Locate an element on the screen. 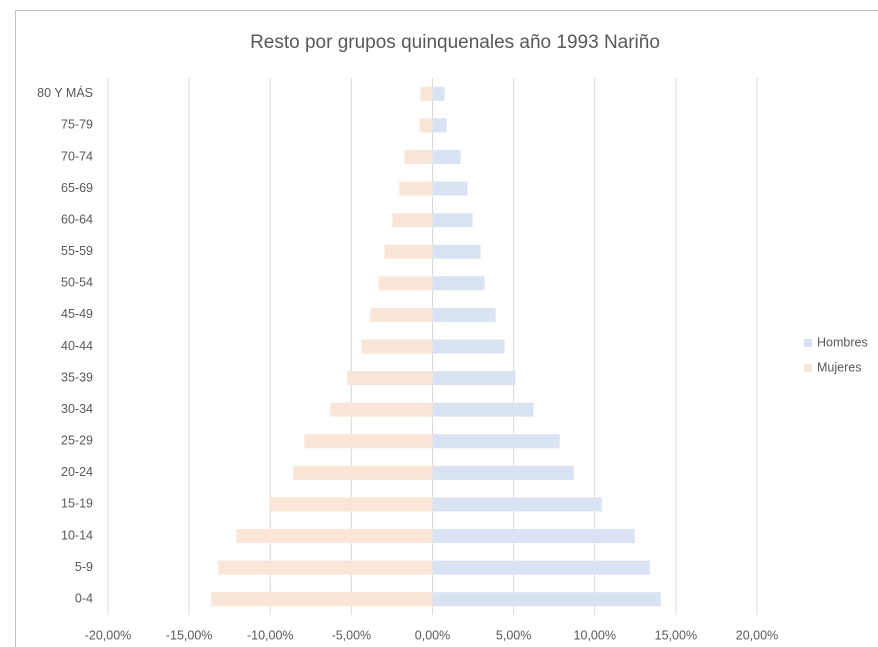 Image resolution: width=878 pixels, height=647 pixels. y-tick-label: 20-24 is located at coordinates (77, 472).